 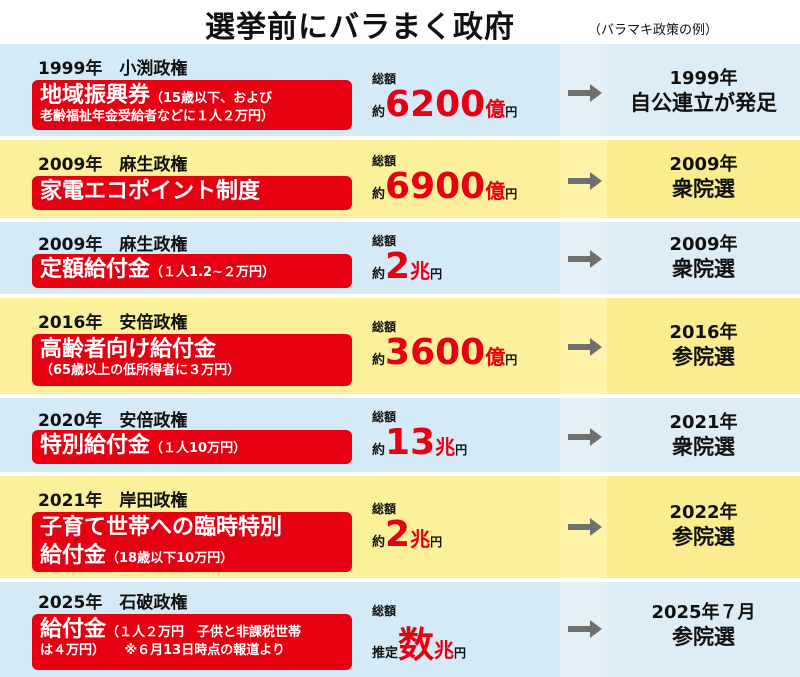 I want to click on policy-box: 子育て世帯への臨時特別 給付金（18歳以下10万円）, so click(x=192, y=542).